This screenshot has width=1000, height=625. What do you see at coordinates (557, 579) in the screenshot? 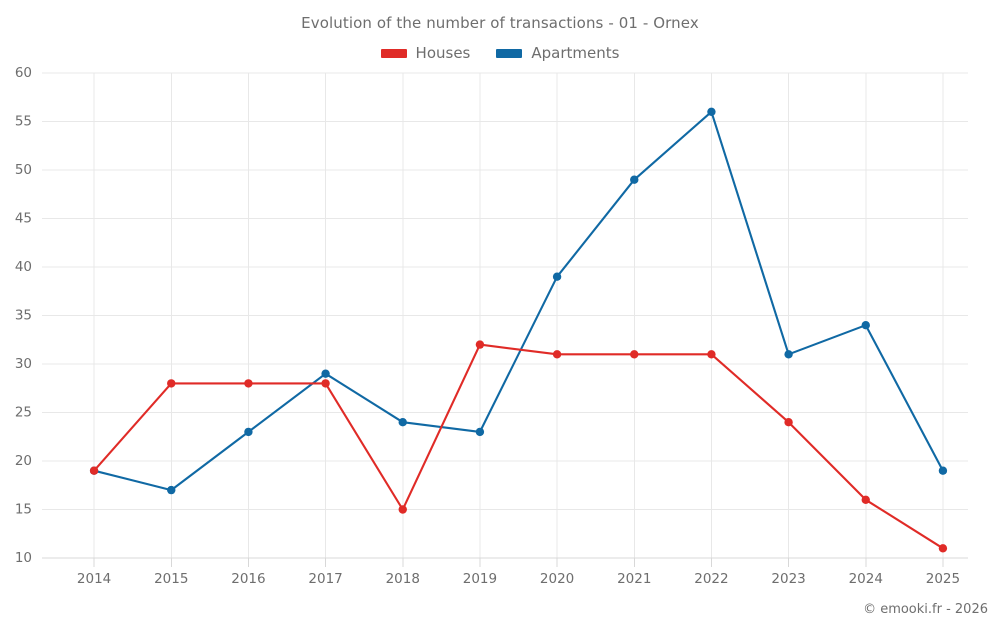
I see `x-axis-tick-label: 2020` at bounding box center [557, 579].